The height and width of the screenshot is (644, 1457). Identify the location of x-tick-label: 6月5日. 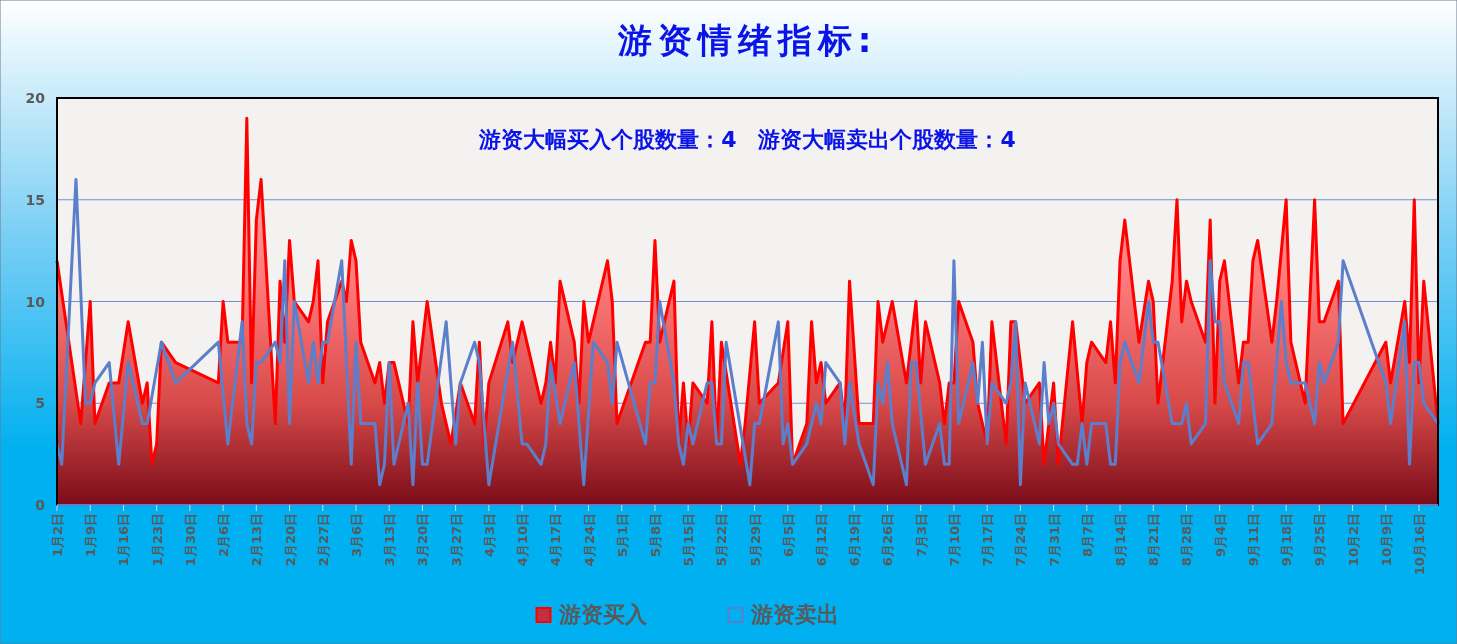
(788, 535).